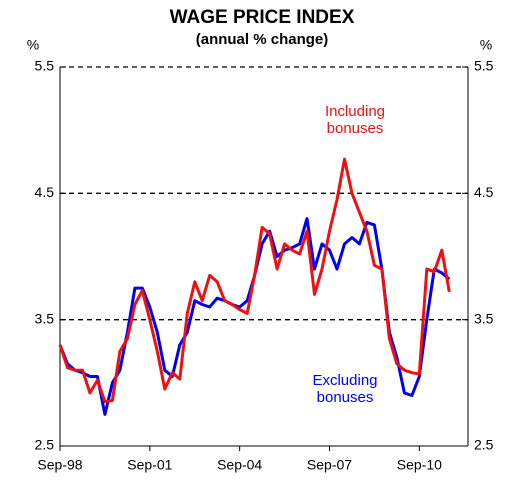  I want to click on chart-subtitle: (annual % change), so click(262, 39).